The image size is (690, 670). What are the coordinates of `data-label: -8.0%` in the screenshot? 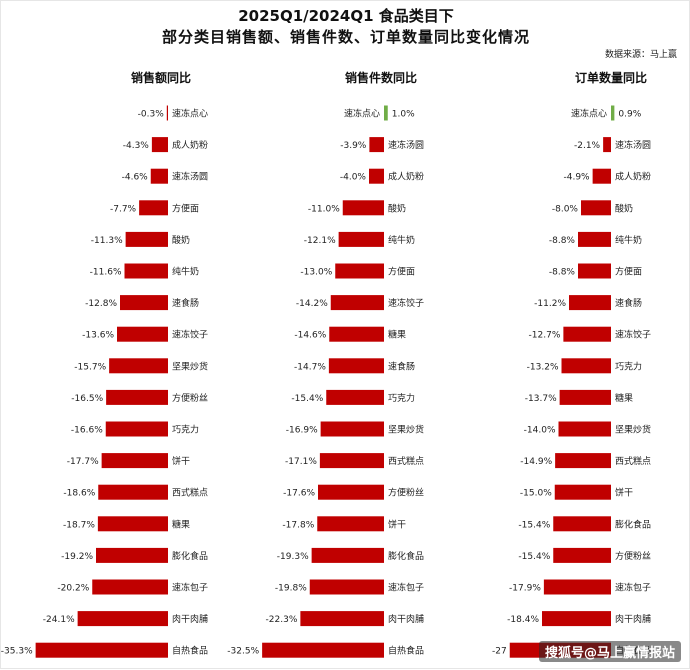 It's located at (565, 209).